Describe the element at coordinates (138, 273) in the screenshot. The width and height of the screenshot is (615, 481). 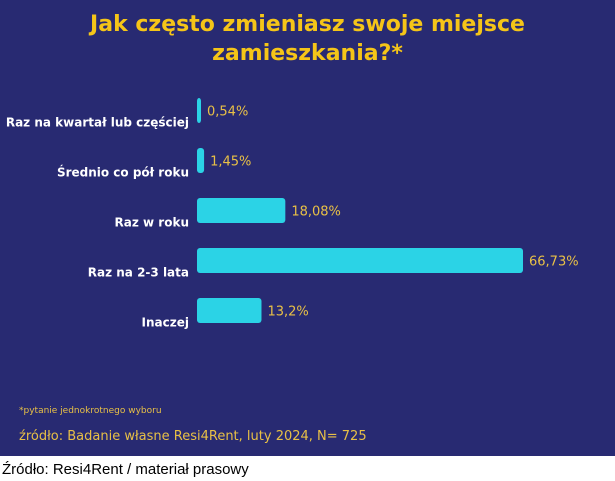
I see `category-label-3: Raz na 2-3 lata` at that location.